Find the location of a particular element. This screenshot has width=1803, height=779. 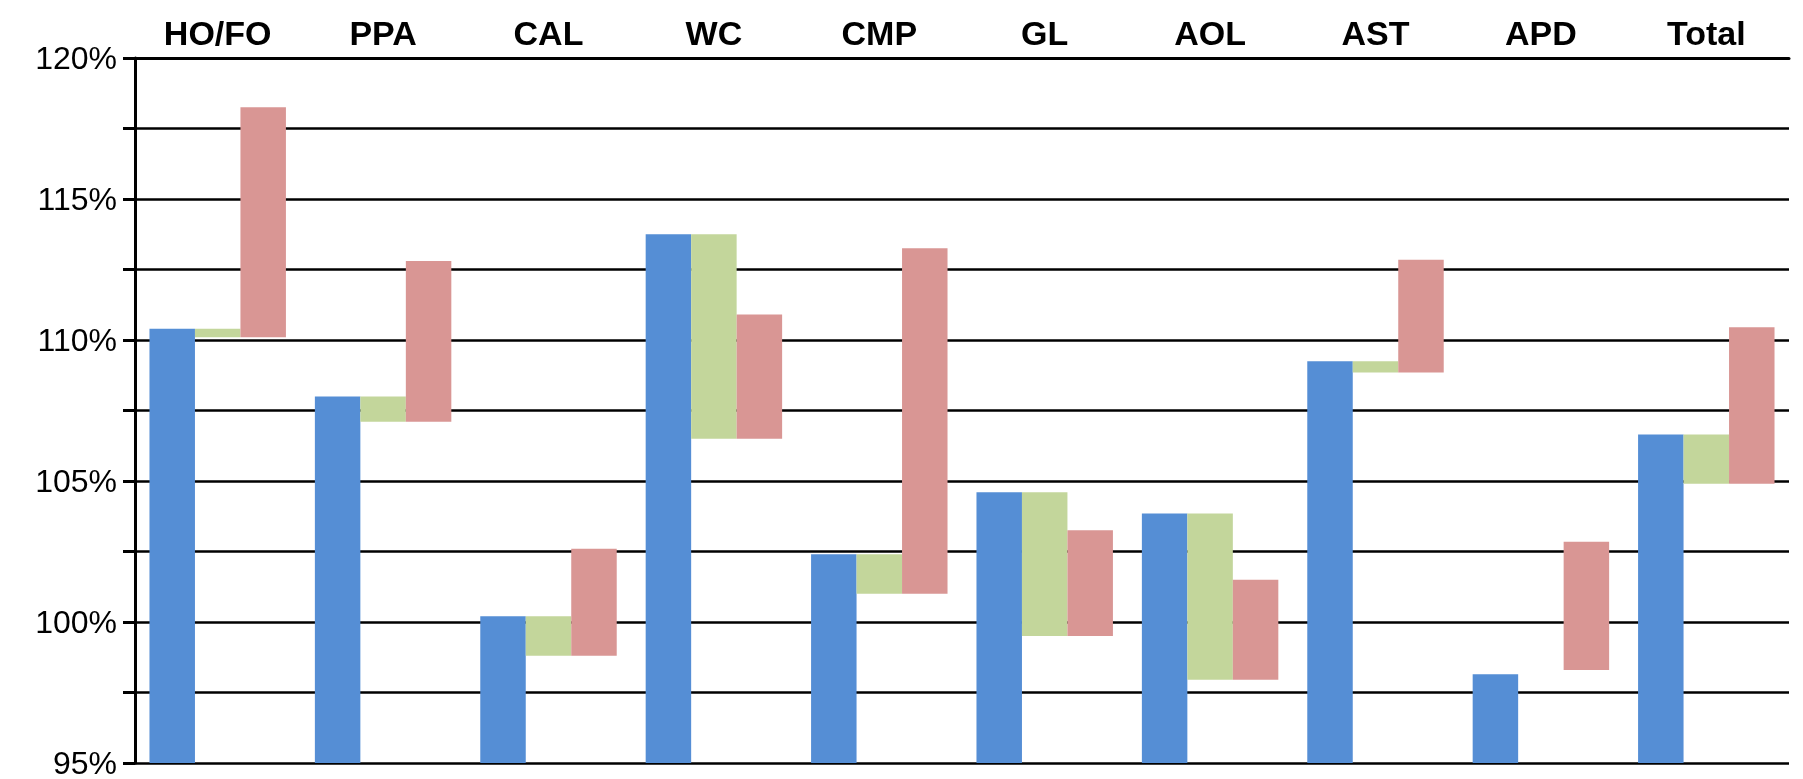

y-tick-label: 105% is located at coordinates (76, 481).